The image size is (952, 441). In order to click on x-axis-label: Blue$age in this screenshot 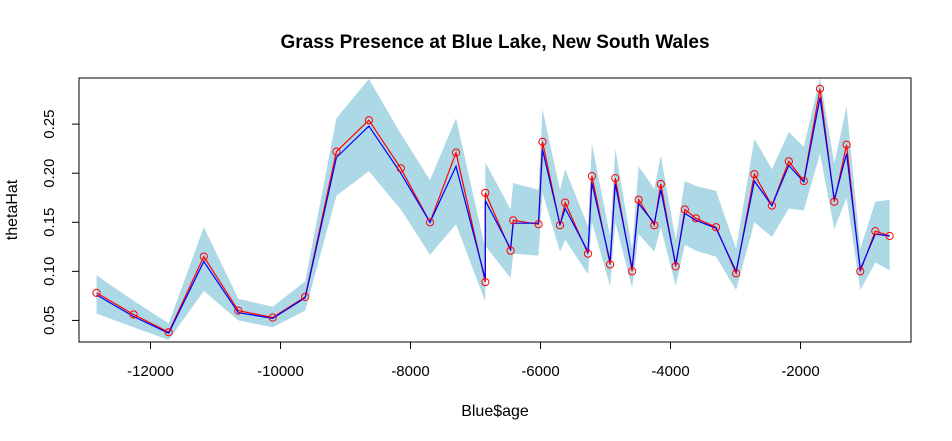, I will do `click(495, 411)`.